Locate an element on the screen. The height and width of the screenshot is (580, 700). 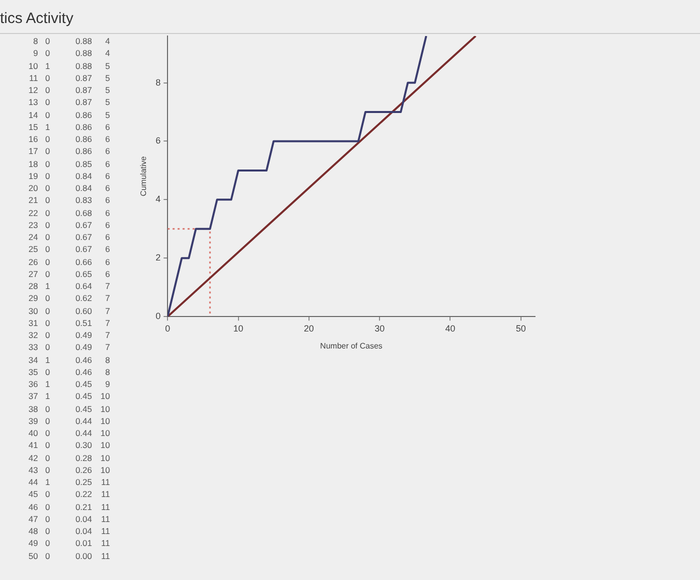
text: 31 0 0.51 7 is located at coordinates (69, 323).